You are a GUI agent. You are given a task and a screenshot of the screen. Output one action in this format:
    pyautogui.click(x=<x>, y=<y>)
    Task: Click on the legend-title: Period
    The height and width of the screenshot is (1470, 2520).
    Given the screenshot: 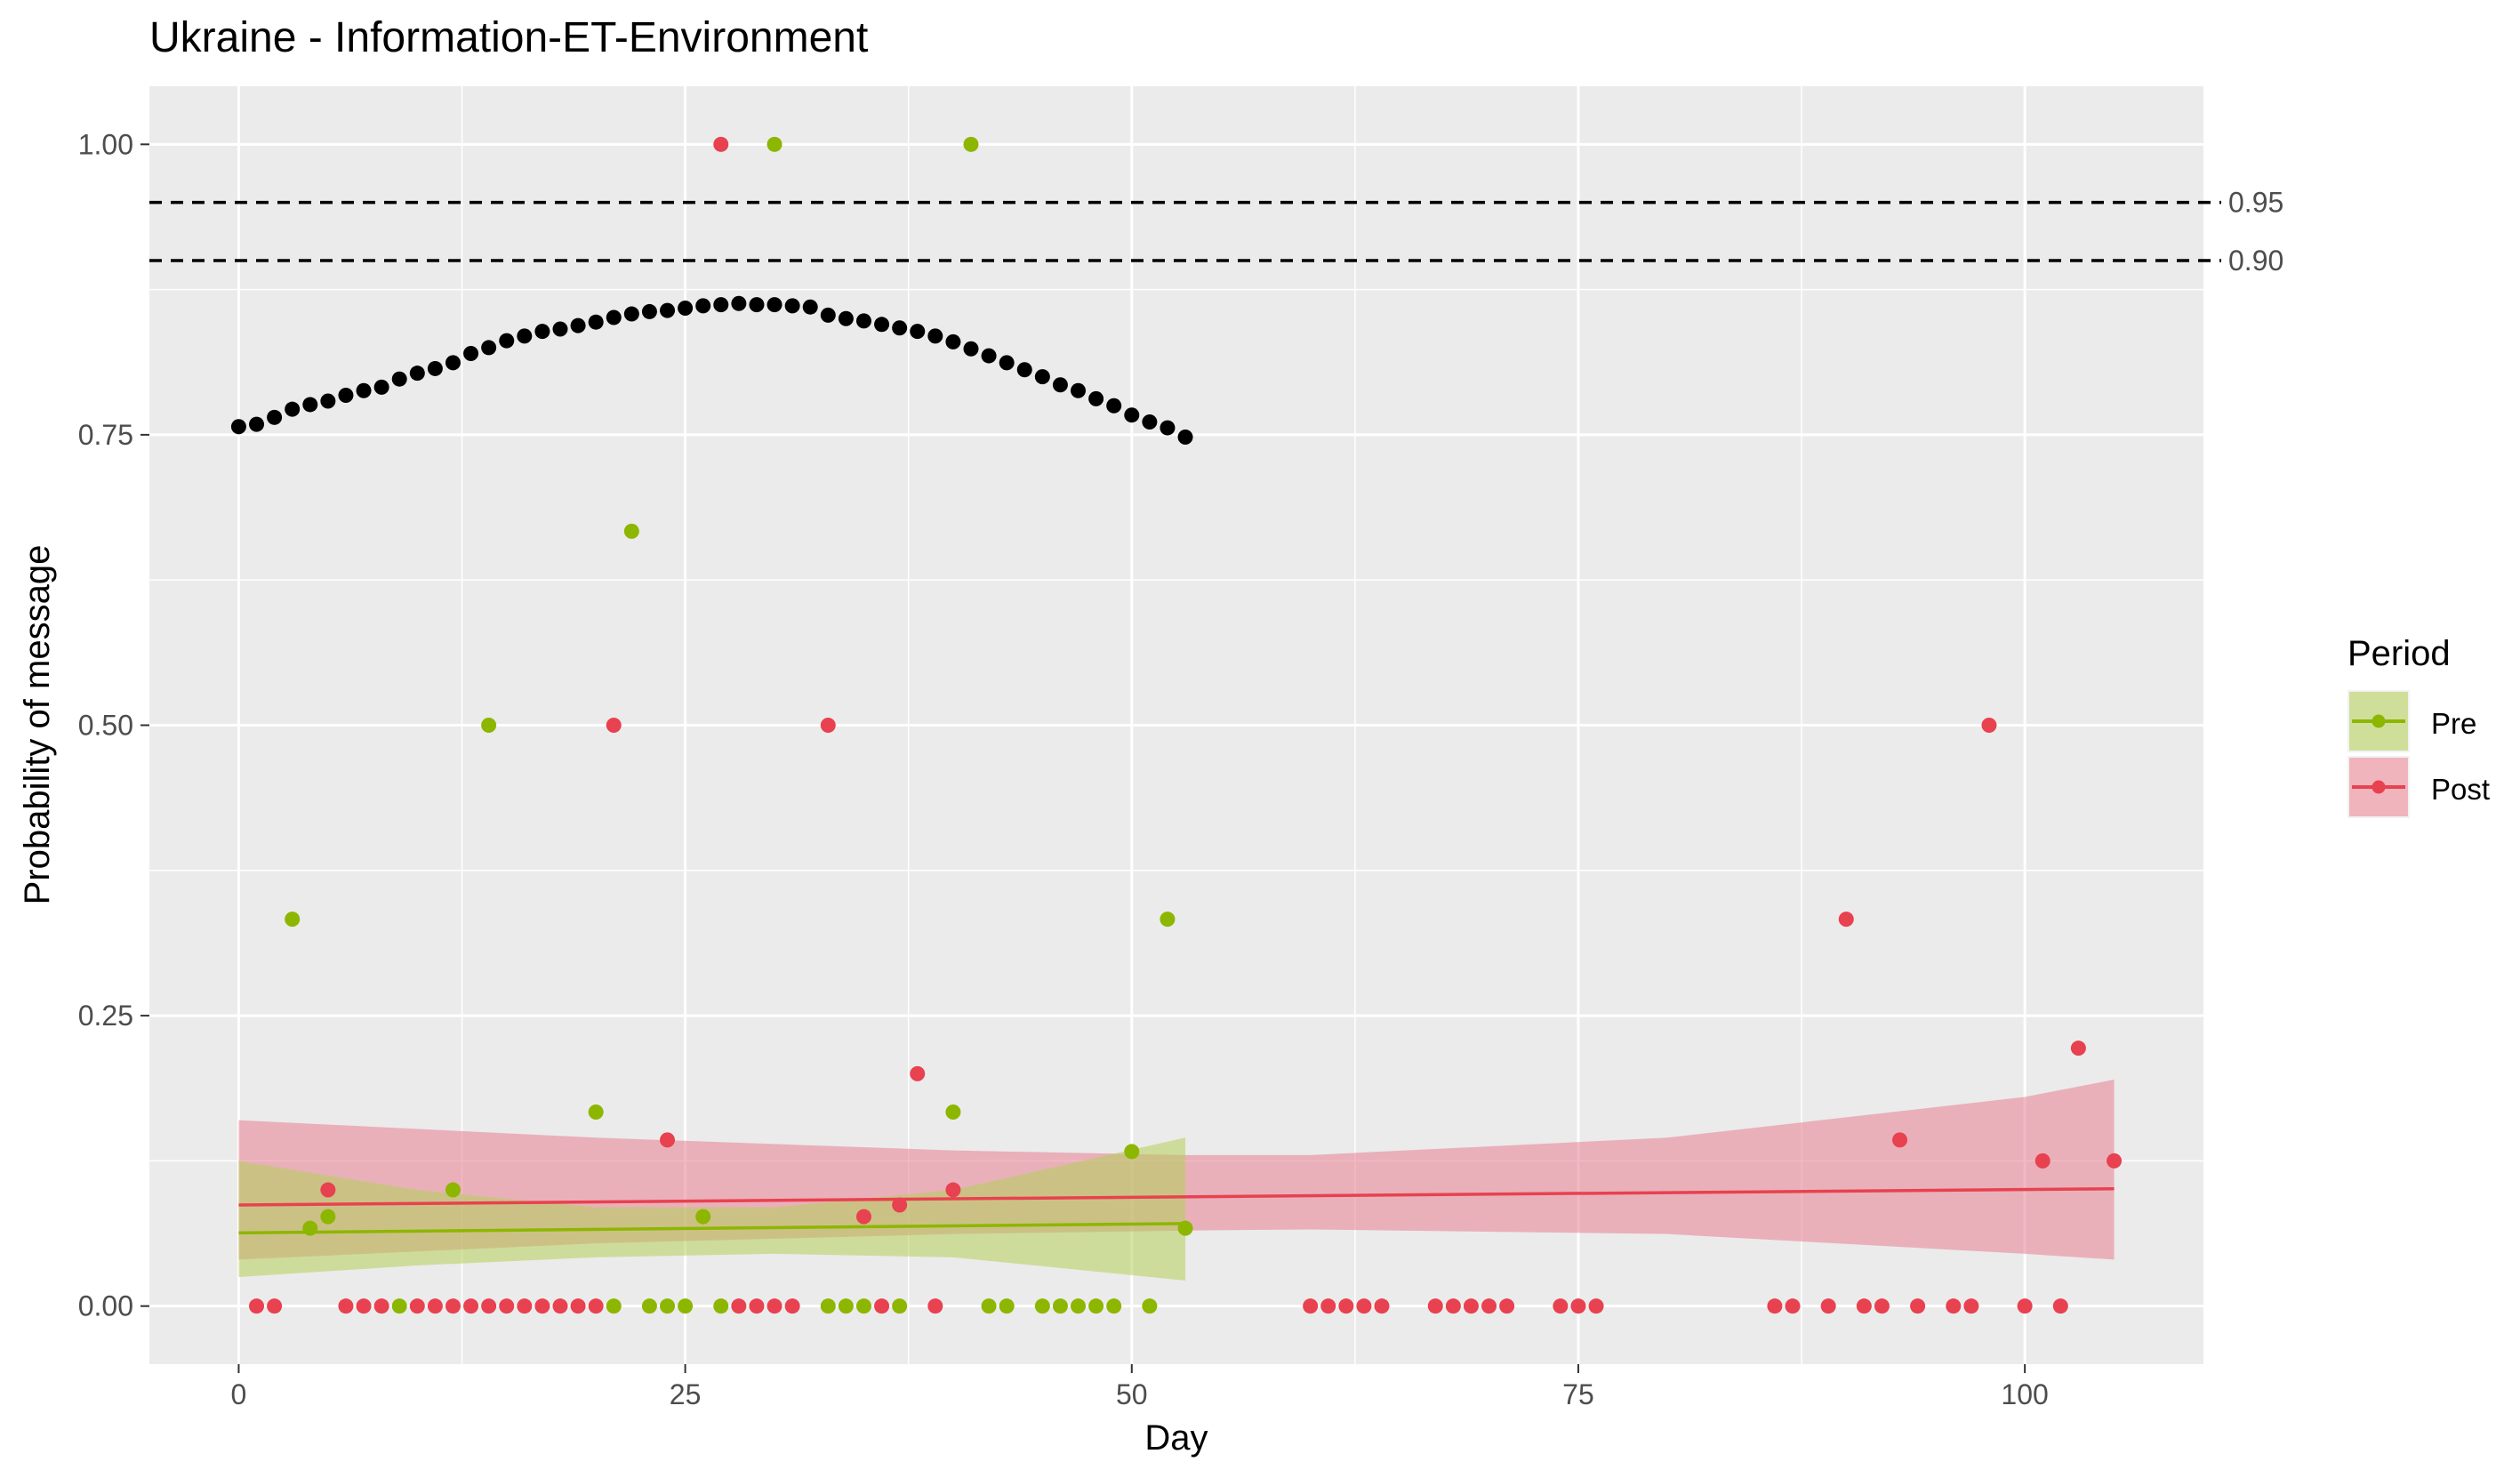 What is the action you would take?
    pyautogui.click(x=2399, y=653)
    